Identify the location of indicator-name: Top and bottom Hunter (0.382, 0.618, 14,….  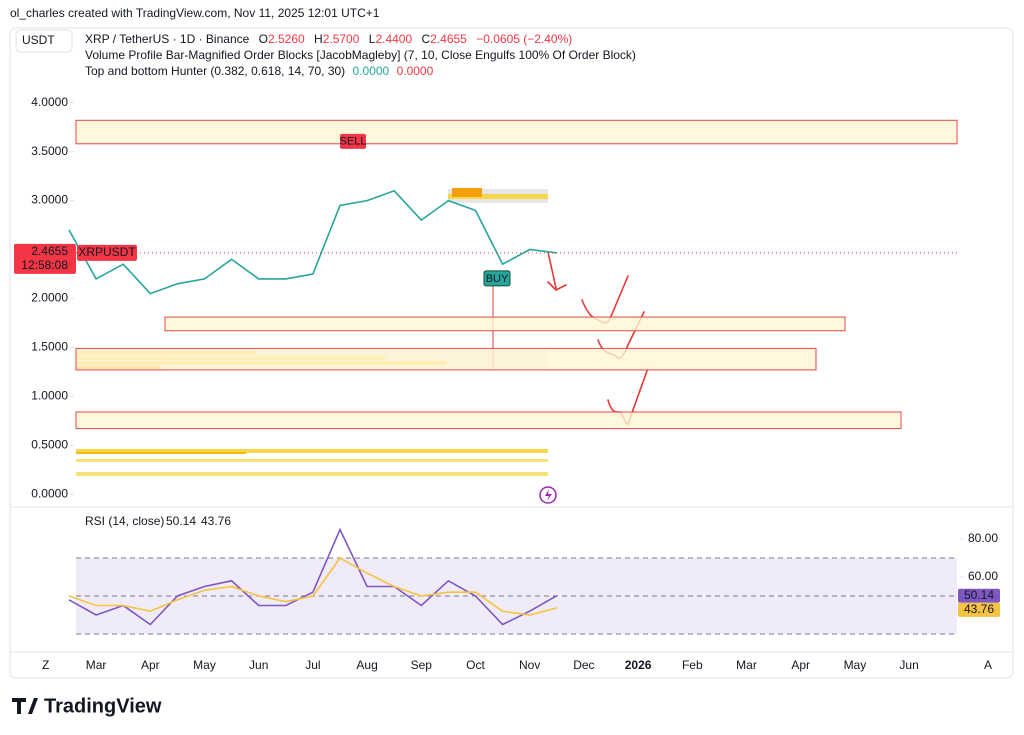
(215, 71).